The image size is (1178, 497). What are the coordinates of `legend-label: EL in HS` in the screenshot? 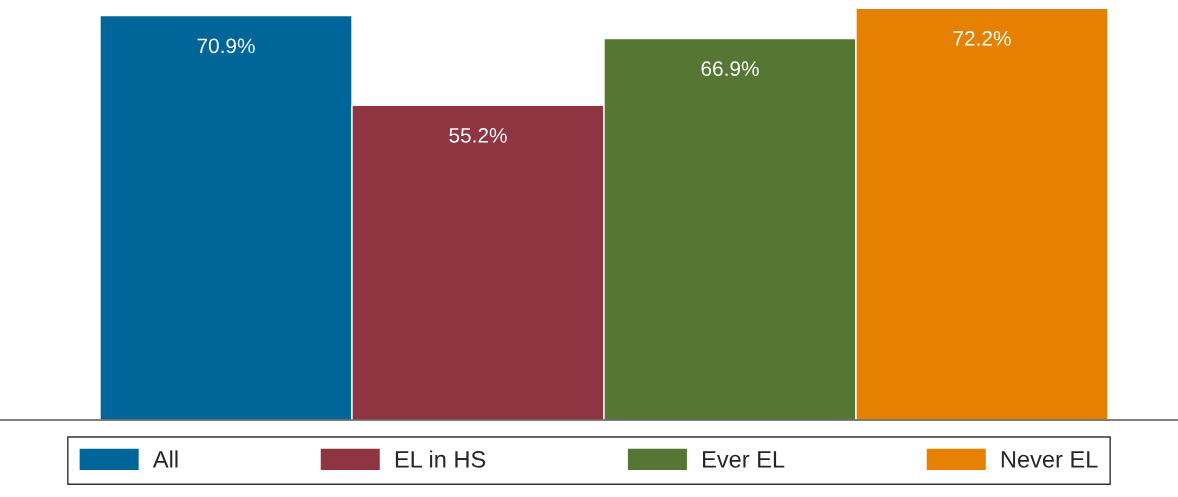 It's located at (440, 459).